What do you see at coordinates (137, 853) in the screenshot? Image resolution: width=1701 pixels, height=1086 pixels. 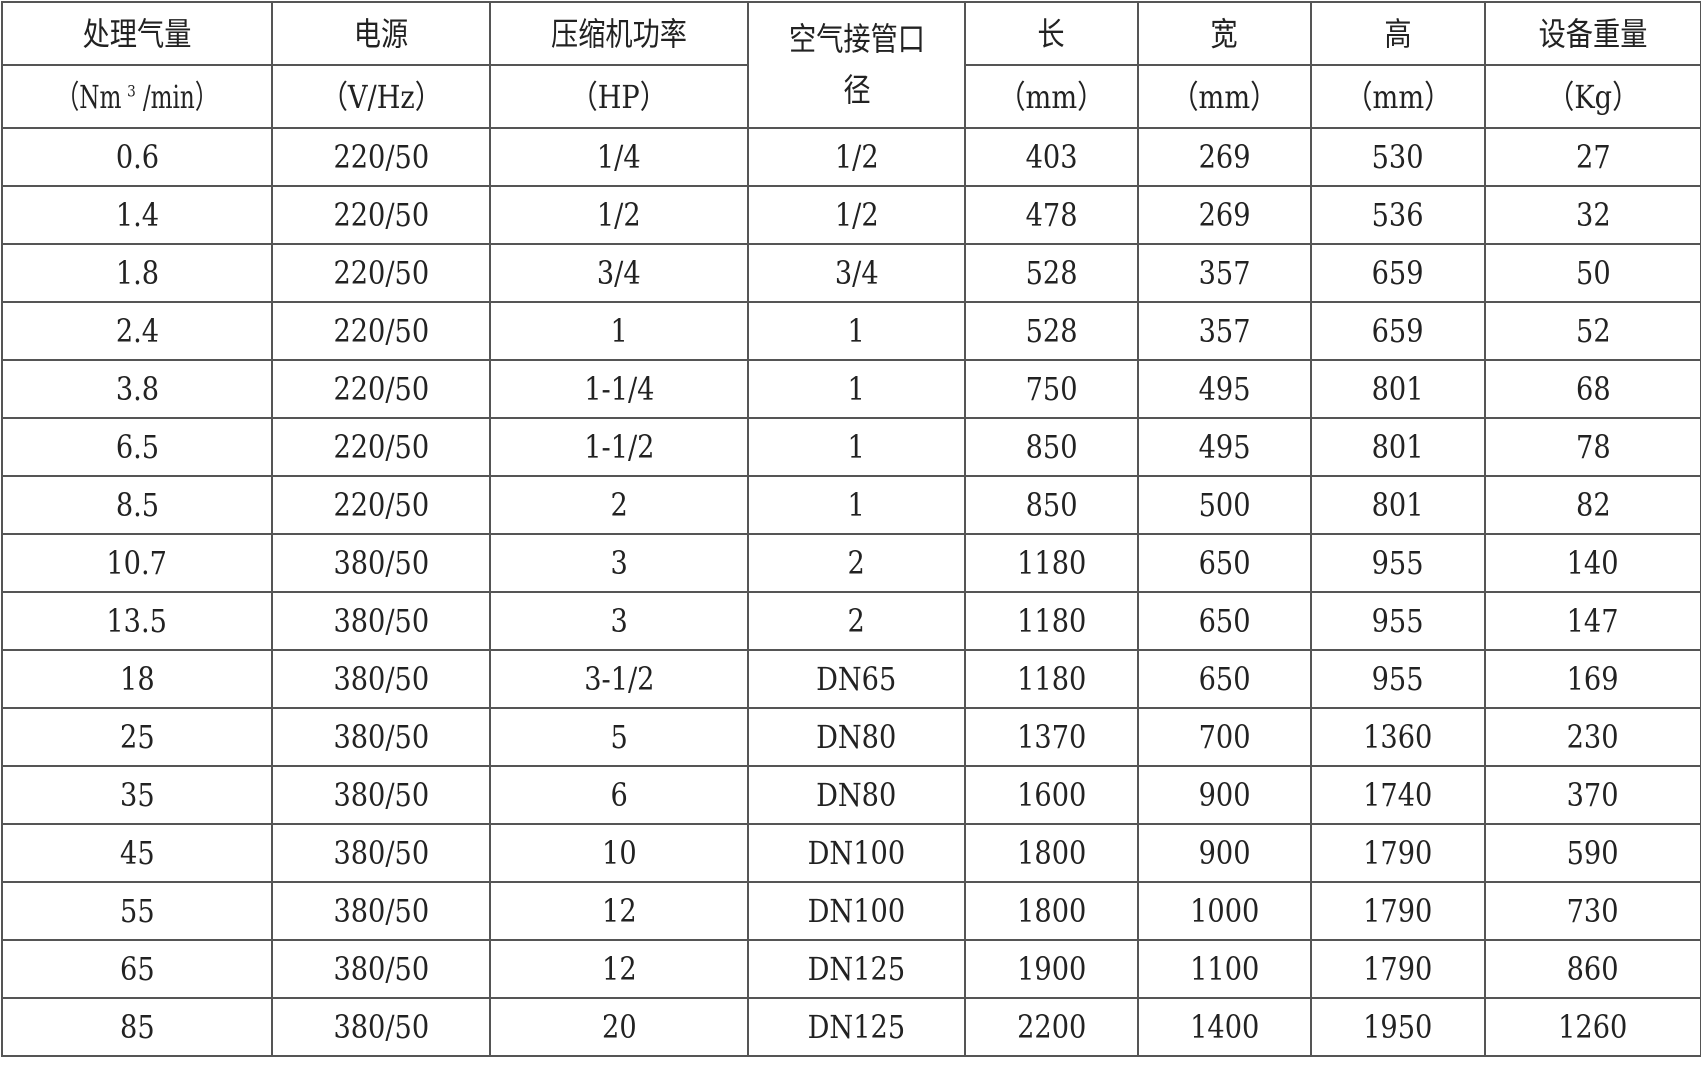 I see `table-cell: 45` at bounding box center [137, 853].